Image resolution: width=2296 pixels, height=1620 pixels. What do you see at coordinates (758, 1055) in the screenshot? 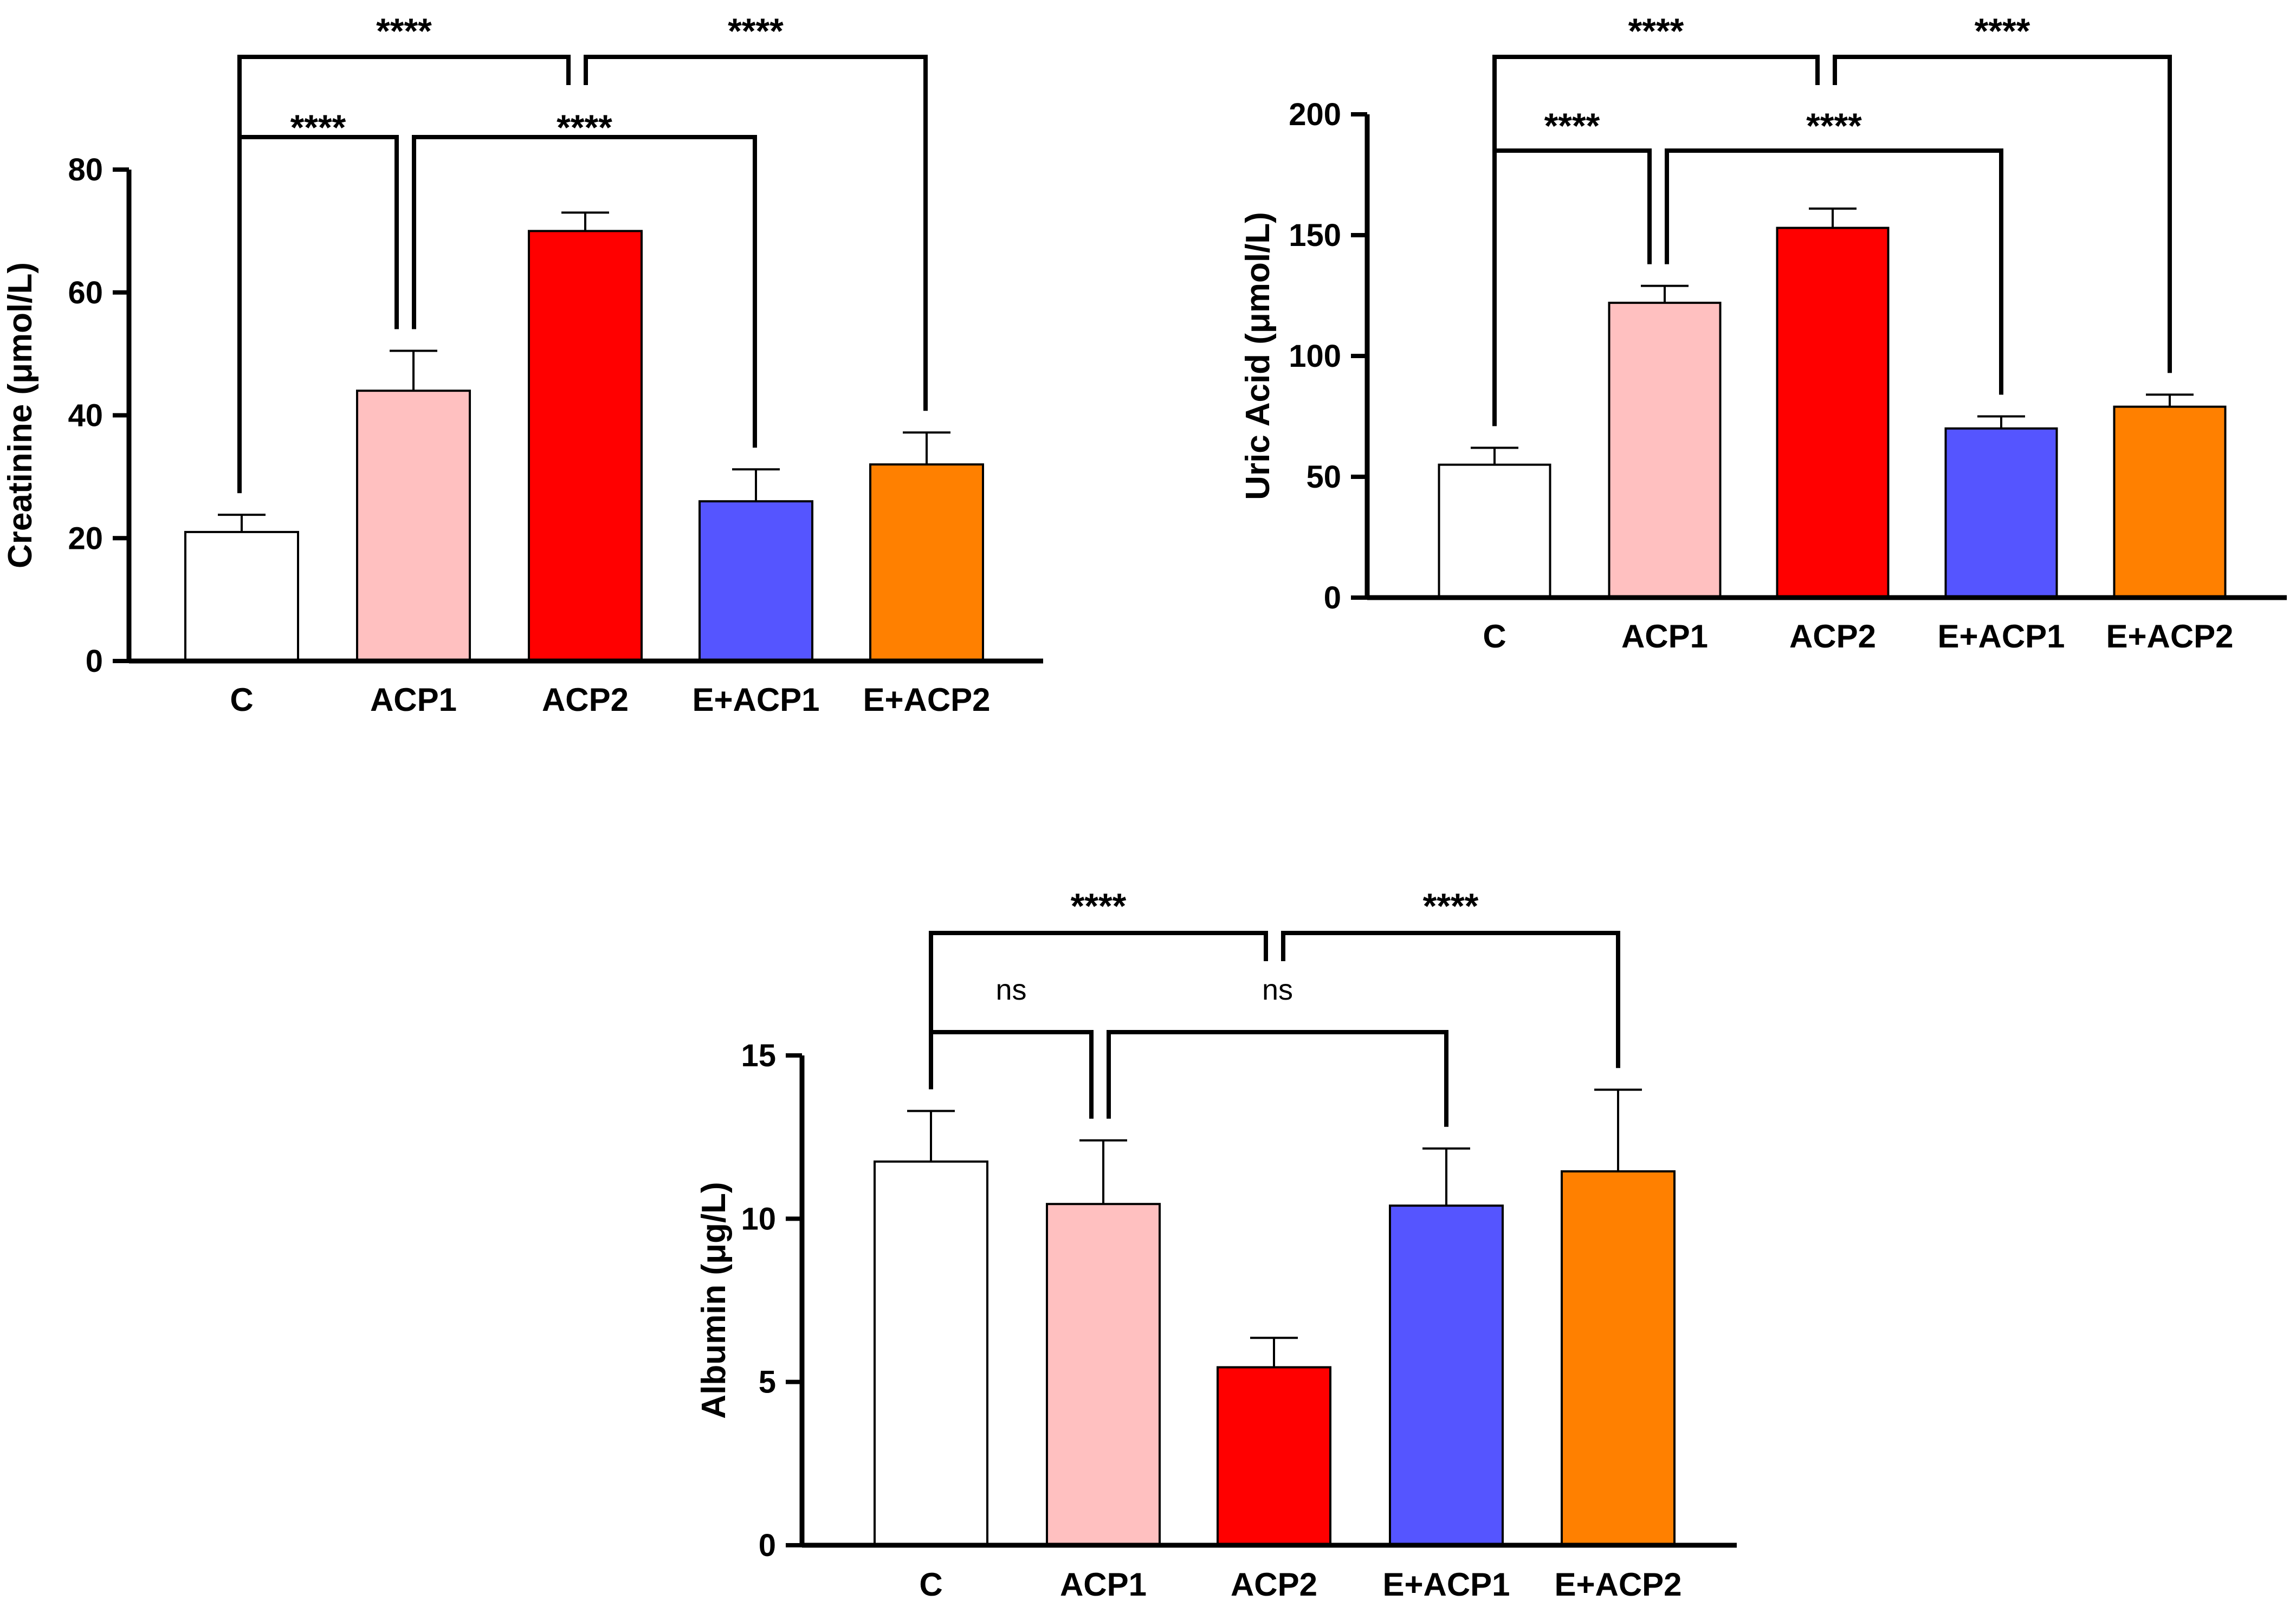
I see `y-tick-label: 15` at bounding box center [758, 1055].